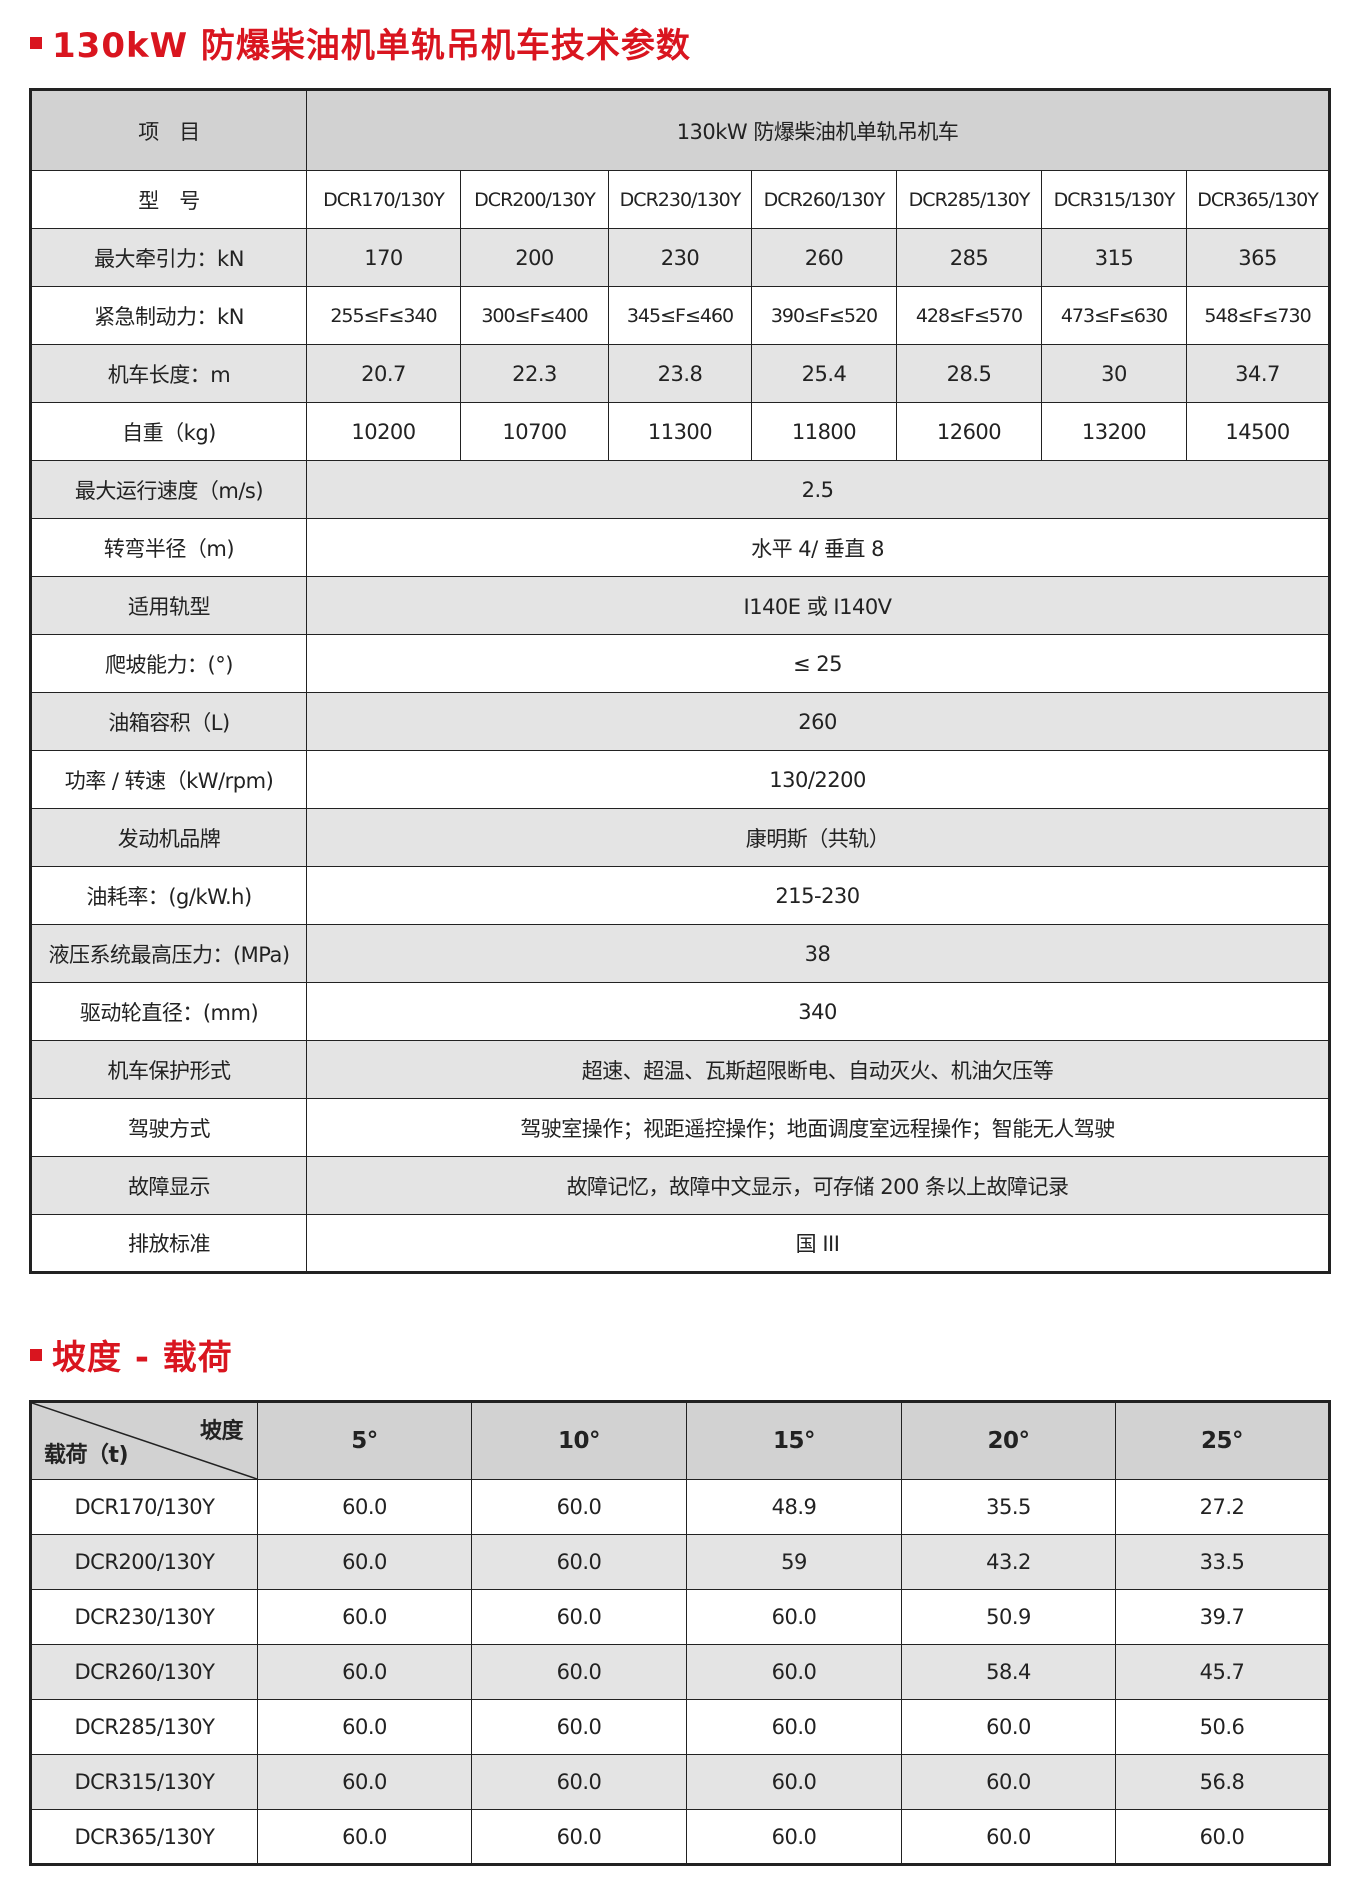 The width and height of the screenshot is (1351, 1893). Describe the element at coordinates (142, 1358) in the screenshot. I see `section-title-text: 坡度 - 载荷` at that location.